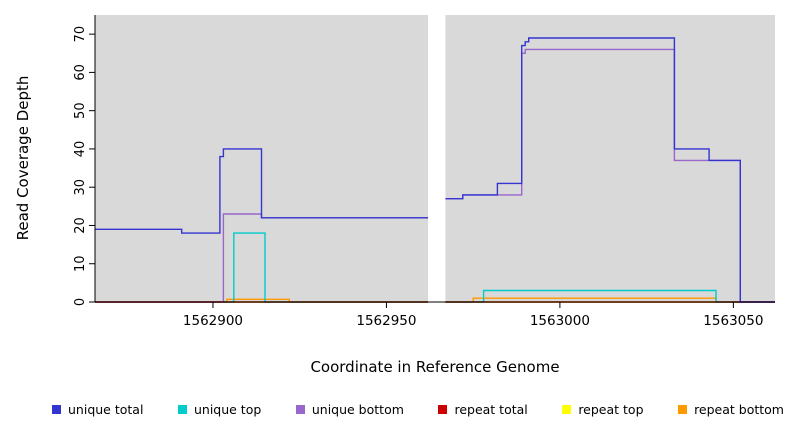  Describe the element at coordinates (80, 187) in the screenshot. I see `y-tick-label: 30` at that location.